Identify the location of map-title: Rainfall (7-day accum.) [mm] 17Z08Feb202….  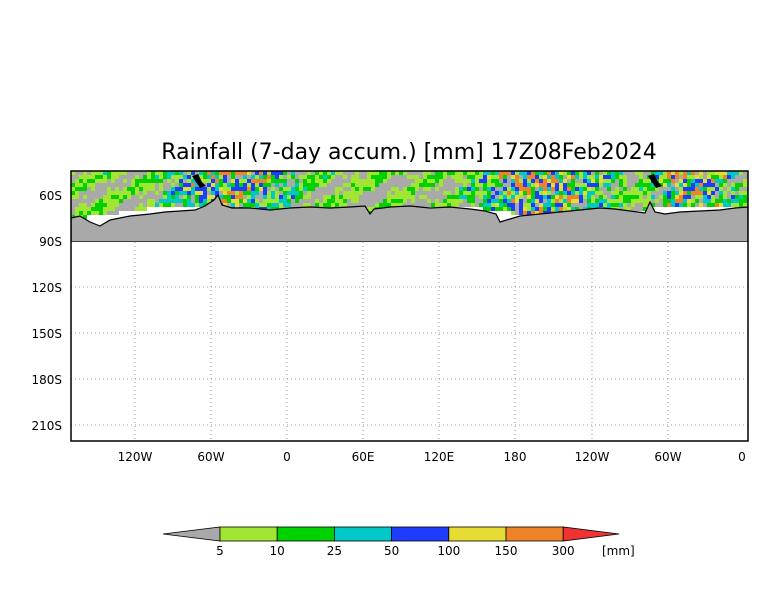
(408, 152).